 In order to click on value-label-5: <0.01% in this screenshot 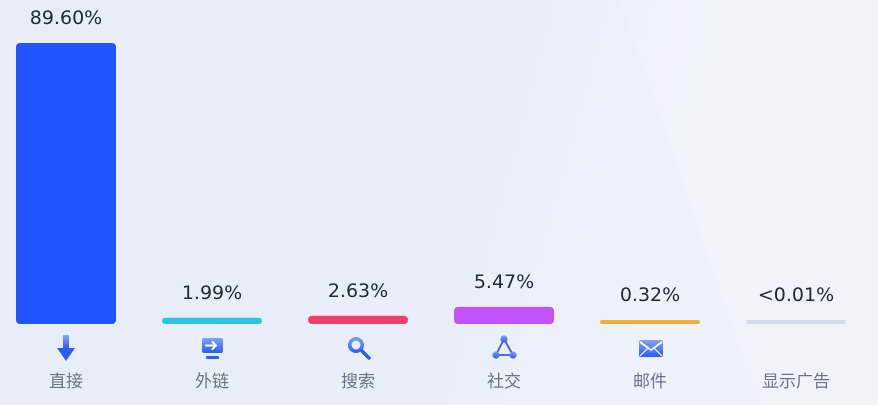, I will do `click(796, 295)`.